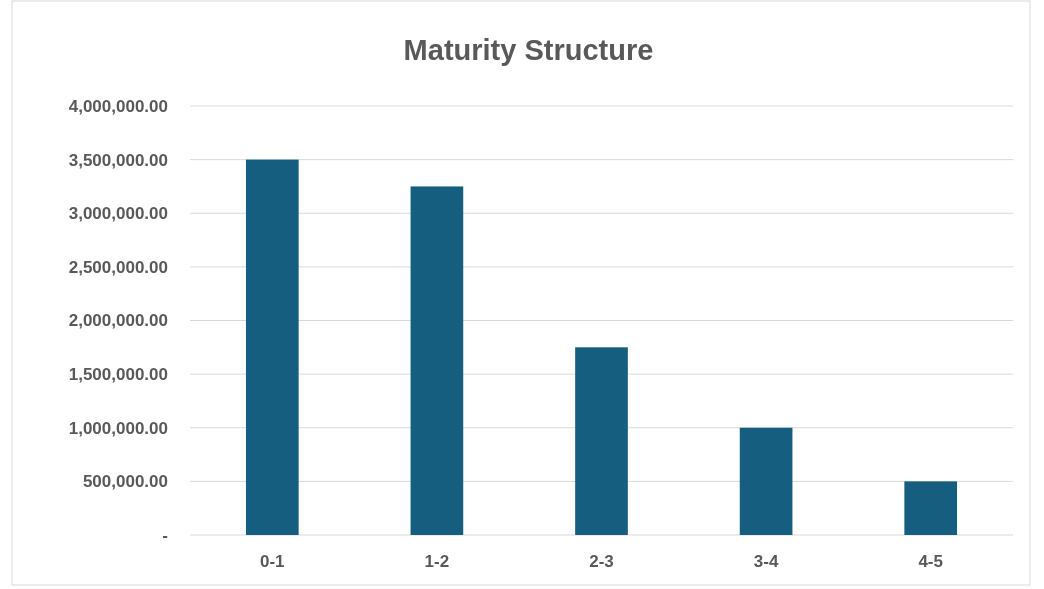 The width and height of the screenshot is (1044, 589). What do you see at coordinates (118, 428) in the screenshot?
I see `y-tick-label: 1,000,000.00` at bounding box center [118, 428].